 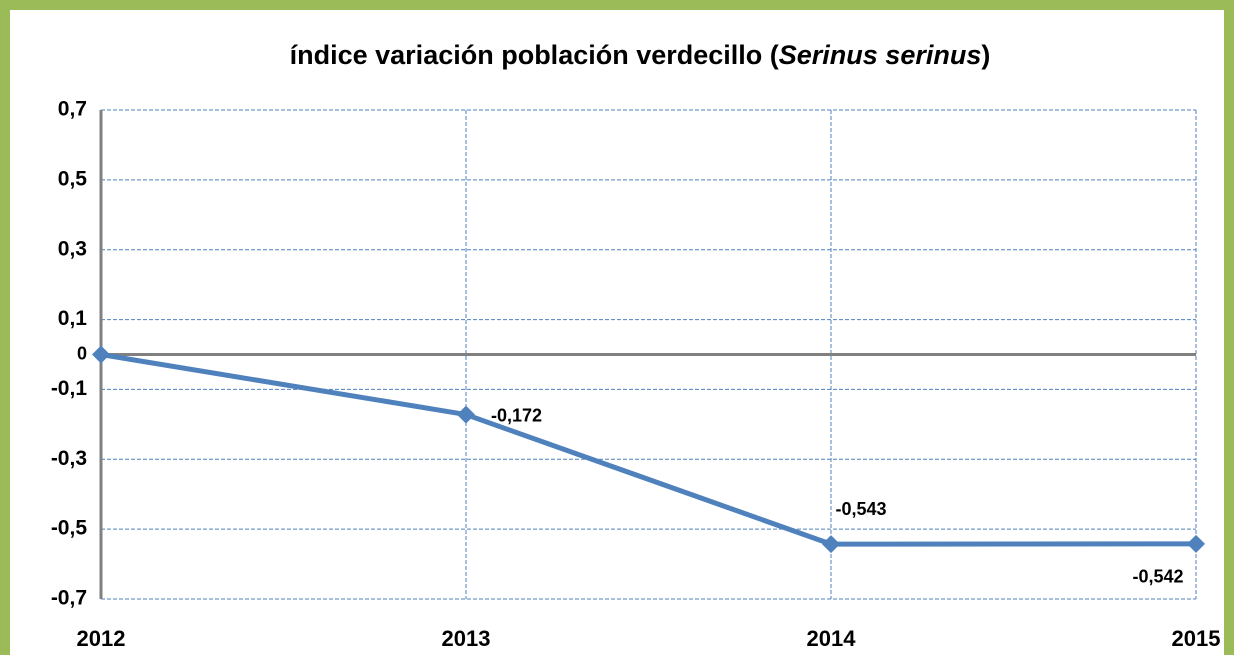 What do you see at coordinates (466, 638) in the screenshot?
I see `x-tick-label: 2013` at bounding box center [466, 638].